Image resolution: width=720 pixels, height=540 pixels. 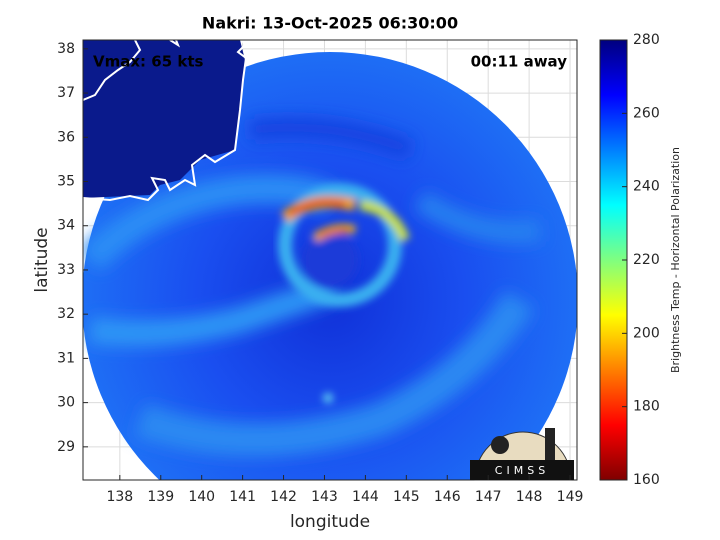 What do you see at coordinates (365, 497) in the screenshot?
I see `x-tick-label: 144` at bounding box center [365, 497].